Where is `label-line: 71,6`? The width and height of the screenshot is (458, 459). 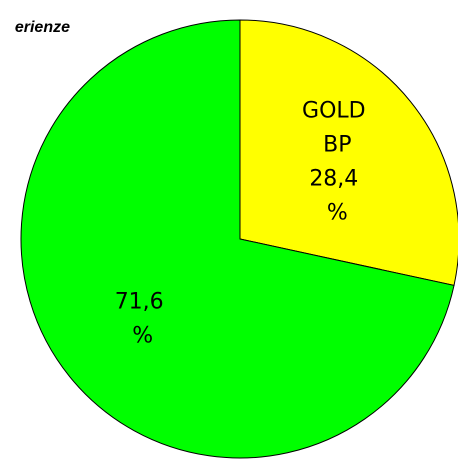
label-line: 71,6 is located at coordinates (143, 301).